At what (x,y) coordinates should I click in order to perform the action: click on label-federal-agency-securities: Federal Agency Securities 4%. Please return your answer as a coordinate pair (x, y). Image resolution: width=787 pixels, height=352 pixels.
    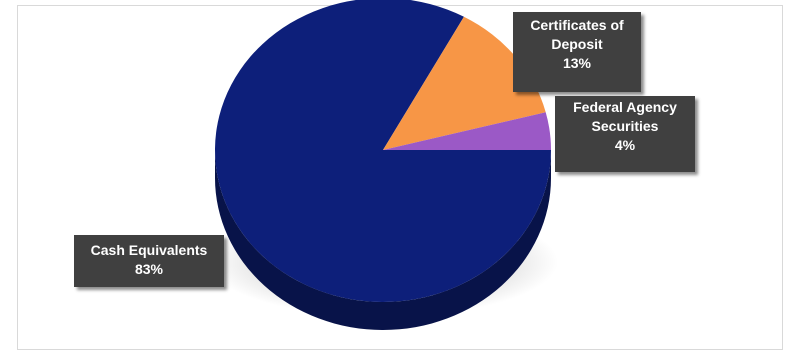
    Looking at the image, I should click on (625, 134).